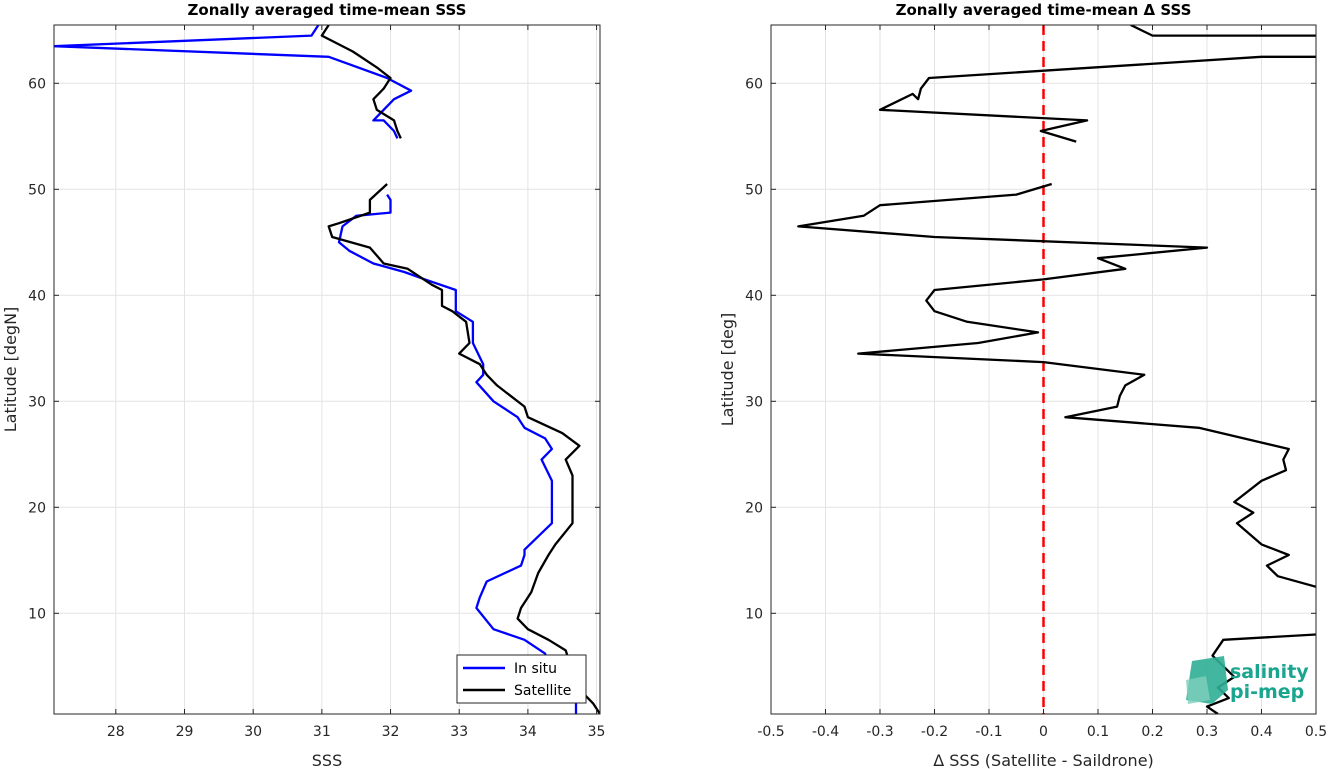 This screenshot has height=769, width=1330. I want to click on x-tick-label: 33, so click(459, 732).